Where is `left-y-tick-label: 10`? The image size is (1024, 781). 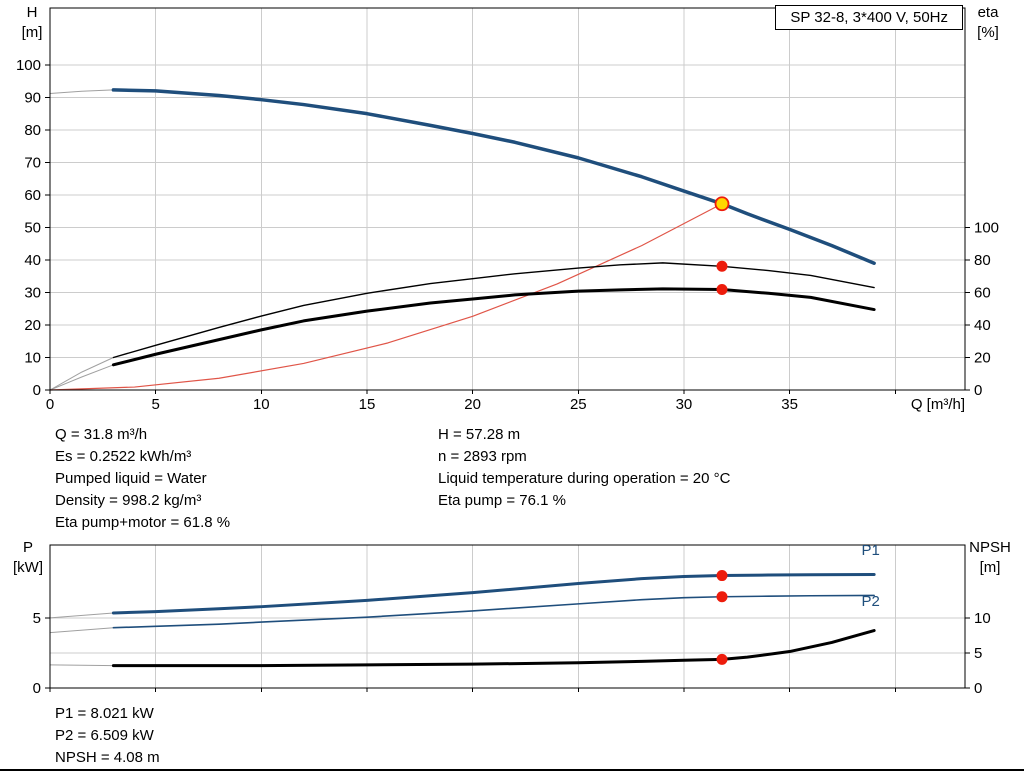 left-y-tick-label: 10 is located at coordinates (32, 357).